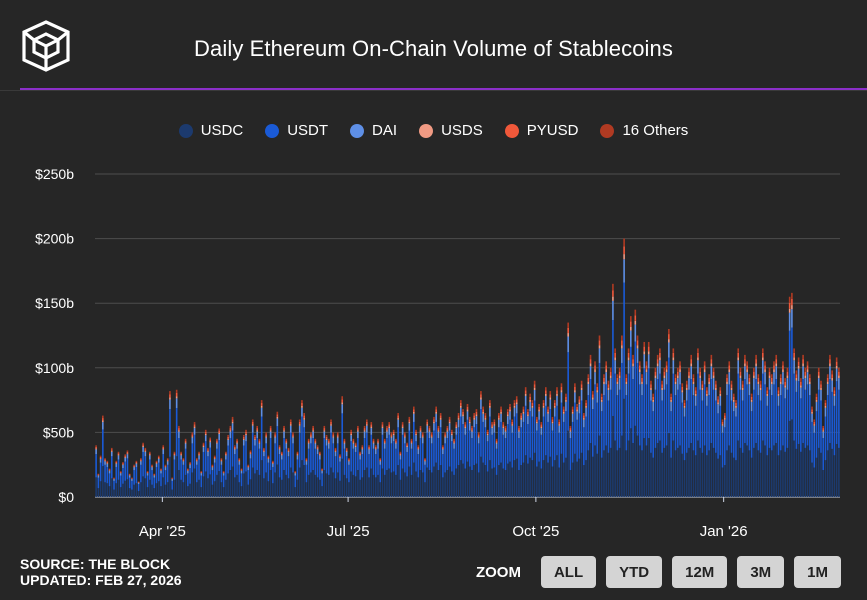  I want to click on legend-item-dai: DAI, so click(373, 130).